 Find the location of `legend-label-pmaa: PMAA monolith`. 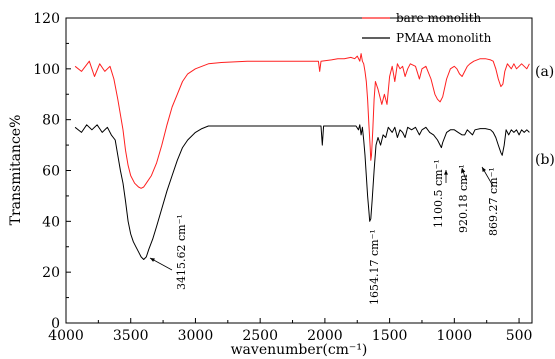

legend-label-pmaa: PMAA monolith is located at coordinates (444, 38).